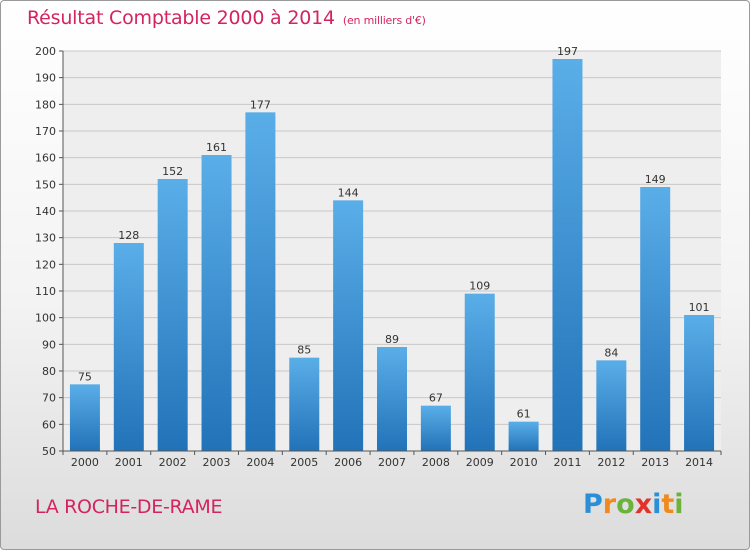 This screenshot has height=550, width=750. What do you see at coordinates (181, 18) in the screenshot?
I see `chart-title-text: Résultat Comptable 2000 à 2014` at bounding box center [181, 18].